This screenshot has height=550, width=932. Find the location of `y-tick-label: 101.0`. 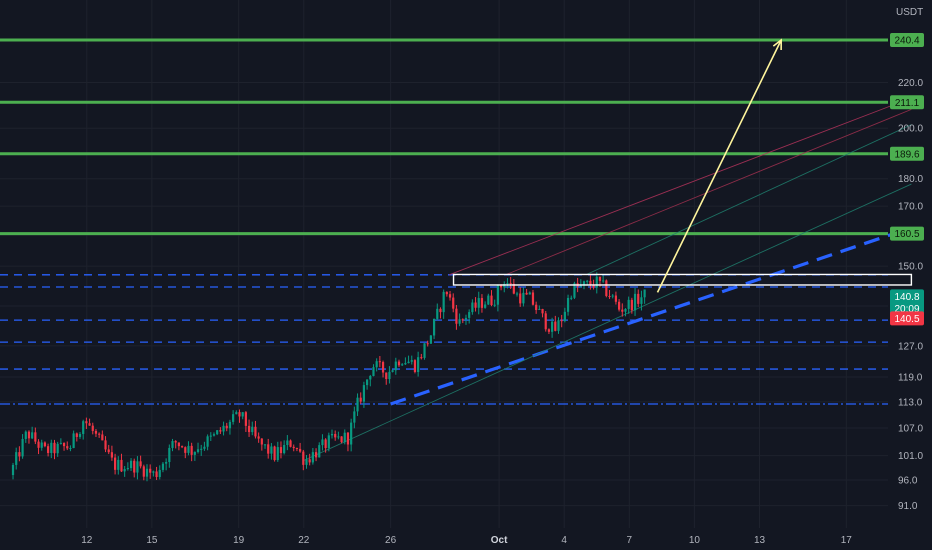

y-tick-label: 101.0 is located at coordinates (910, 456).